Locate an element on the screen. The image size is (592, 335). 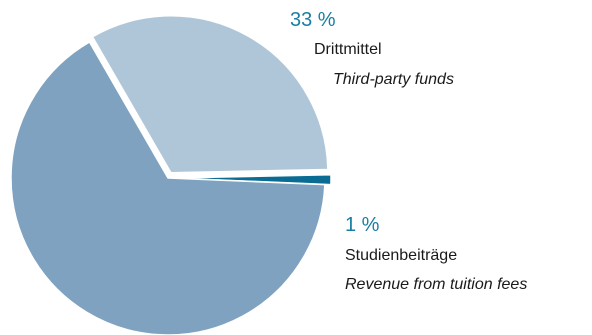
slice-label-tuition-fees: Studienbeiträge is located at coordinates (401, 255).